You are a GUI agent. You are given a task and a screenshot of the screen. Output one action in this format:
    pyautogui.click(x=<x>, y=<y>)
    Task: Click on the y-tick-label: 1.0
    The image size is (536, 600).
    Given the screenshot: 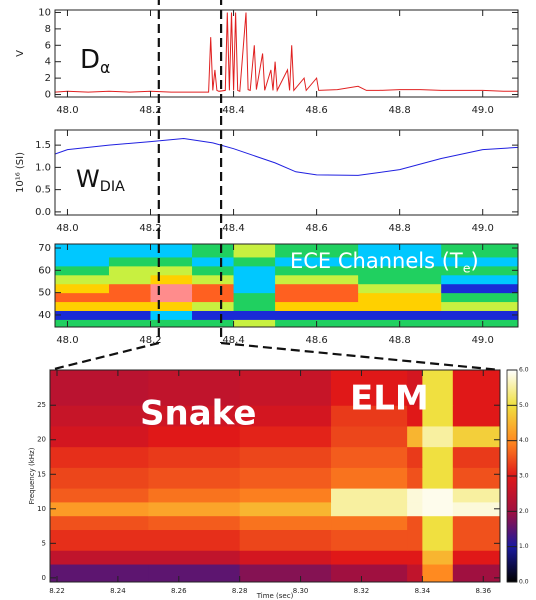 What is the action you would take?
    pyautogui.click(x=43, y=167)
    